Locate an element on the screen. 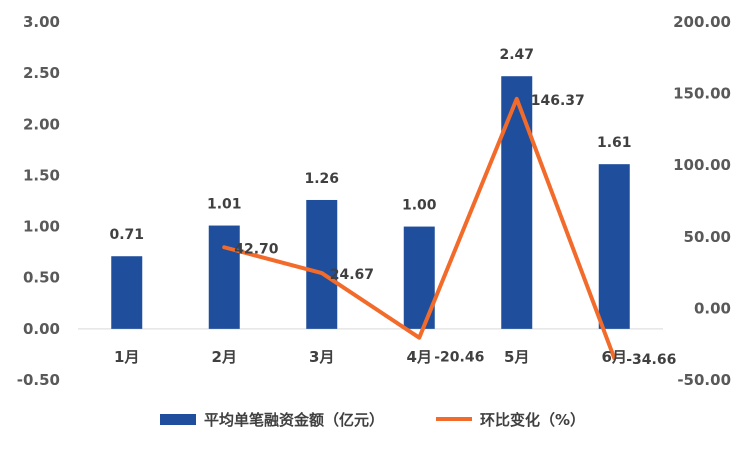 This screenshot has width=750, height=449. line-data-label: 42.70 is located at coordinates (256, 249).